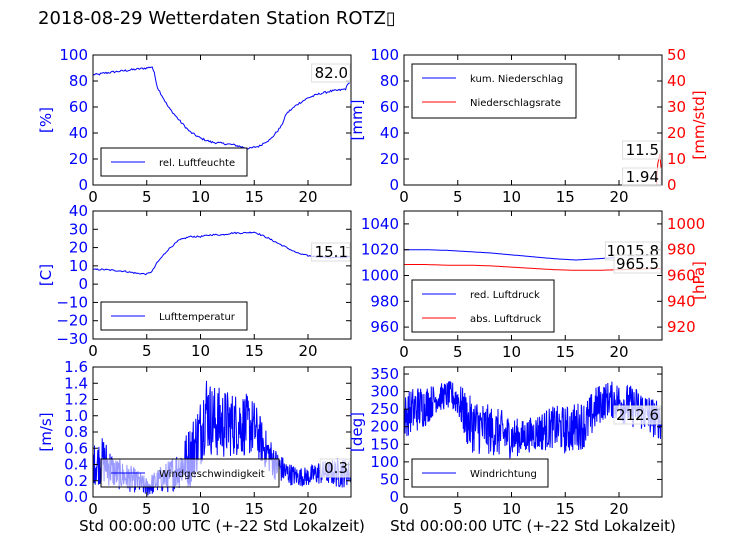 The height and width of the screenshot is (552, 736). I want to click on y2-axis-label: [hPa], so click(699, 280).